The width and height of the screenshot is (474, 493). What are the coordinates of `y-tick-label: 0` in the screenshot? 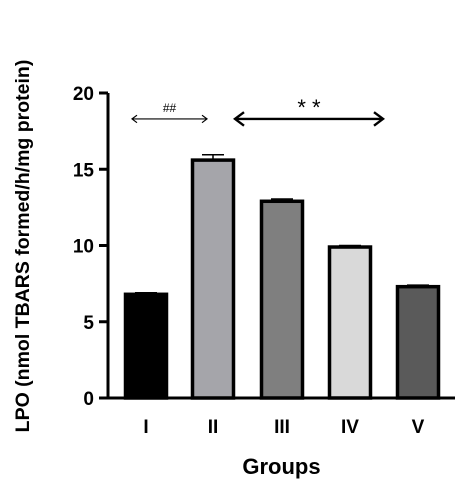 It's located at (88, 399).